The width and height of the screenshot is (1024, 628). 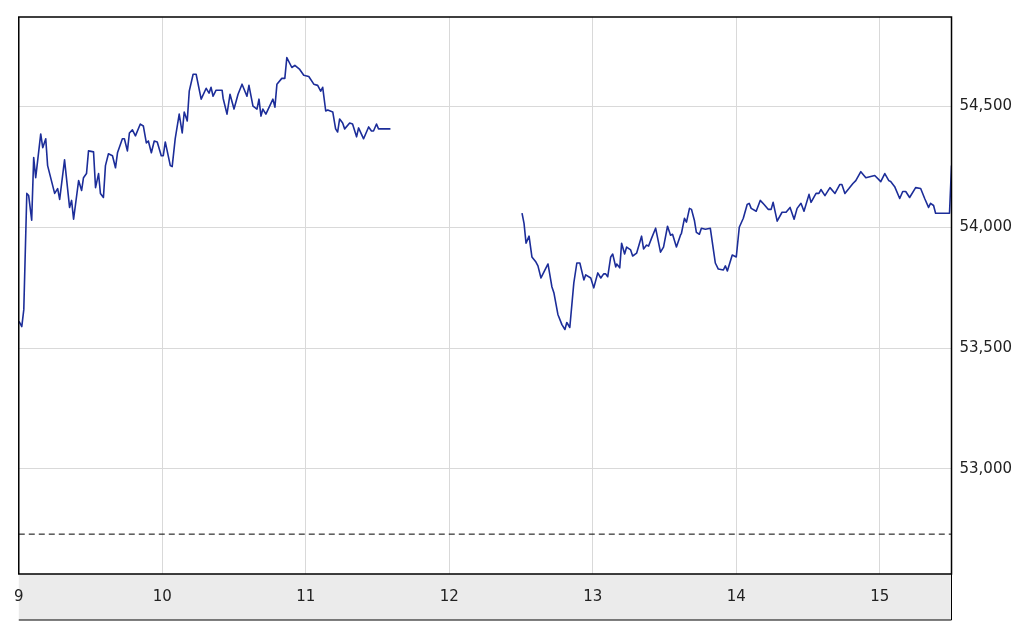 I want to click on x-tick-label: 13, so click(x=593, y=595).